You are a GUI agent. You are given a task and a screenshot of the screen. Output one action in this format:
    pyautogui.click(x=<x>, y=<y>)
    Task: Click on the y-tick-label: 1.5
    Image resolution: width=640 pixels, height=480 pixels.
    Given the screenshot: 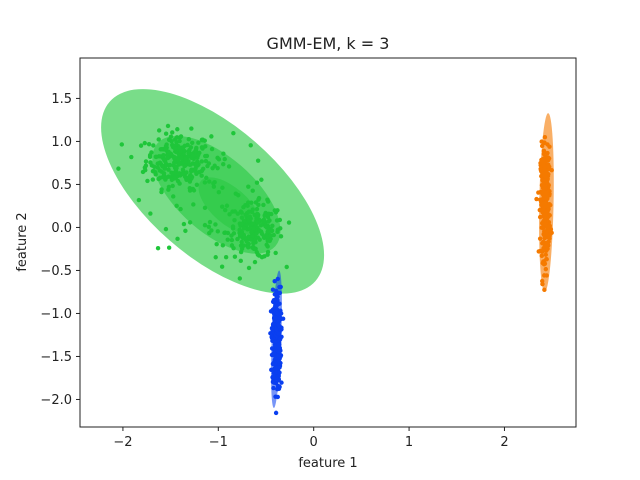 What is the action you would take?
    pyautogui.click(x=61, y=99)
    